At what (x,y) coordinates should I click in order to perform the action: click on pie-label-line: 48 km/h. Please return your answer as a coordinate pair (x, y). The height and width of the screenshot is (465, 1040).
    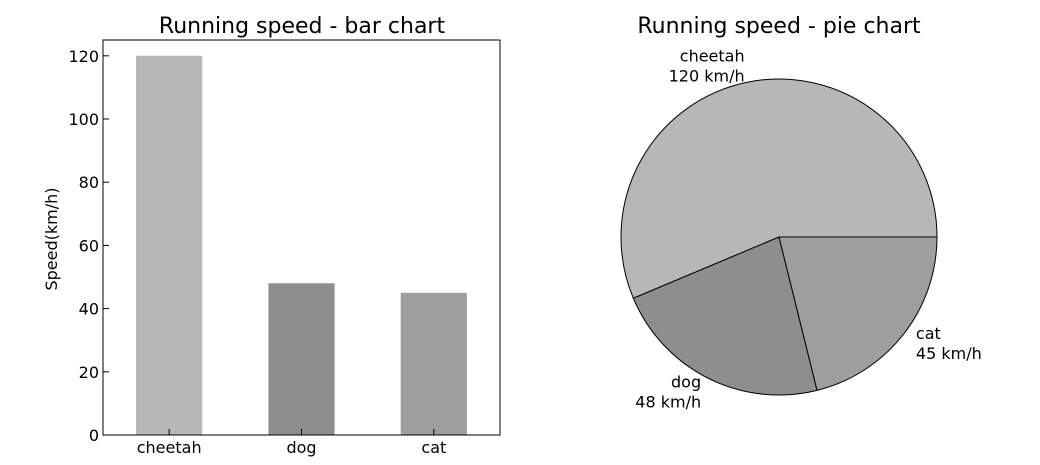
    Looking at the image, I should click on (668, 401).